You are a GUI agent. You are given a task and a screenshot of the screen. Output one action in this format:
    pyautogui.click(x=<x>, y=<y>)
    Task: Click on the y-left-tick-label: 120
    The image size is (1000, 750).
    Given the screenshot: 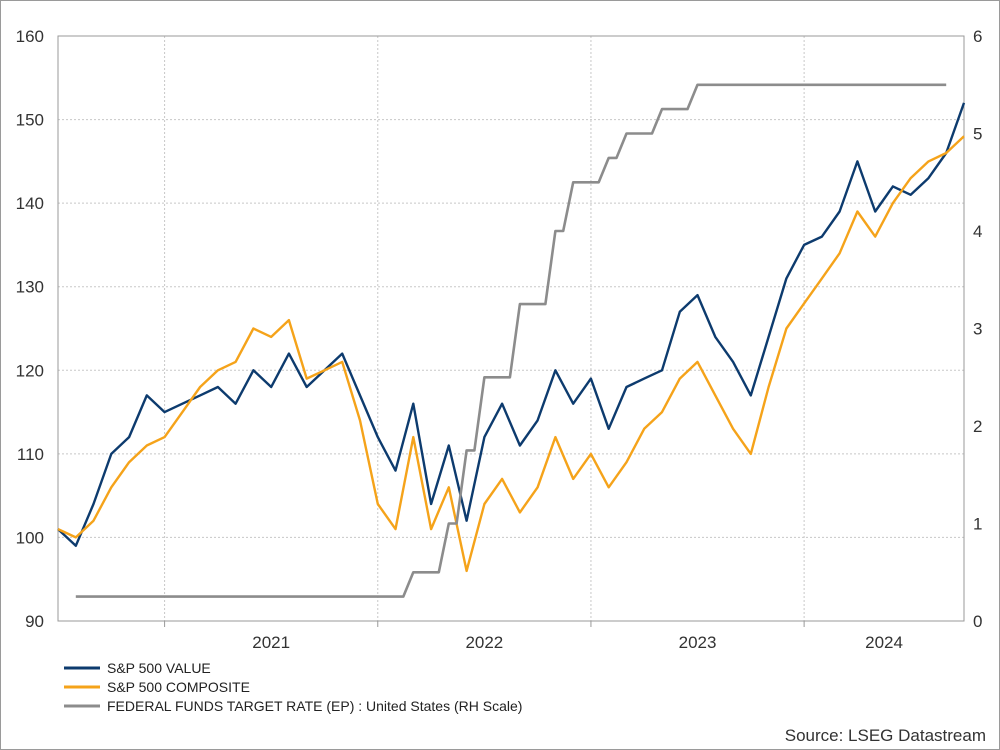 What is the action you would take?
    pyautogui.click(x=30, y=370)
    